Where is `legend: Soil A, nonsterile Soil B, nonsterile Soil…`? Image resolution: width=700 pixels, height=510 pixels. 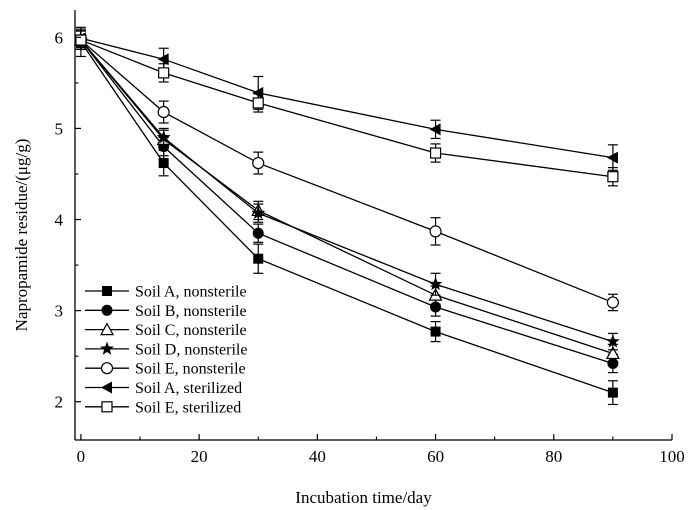 legend: Soil A, nonsterile Soil B, nonsterile Soil… is located at coordinates (166, 350).